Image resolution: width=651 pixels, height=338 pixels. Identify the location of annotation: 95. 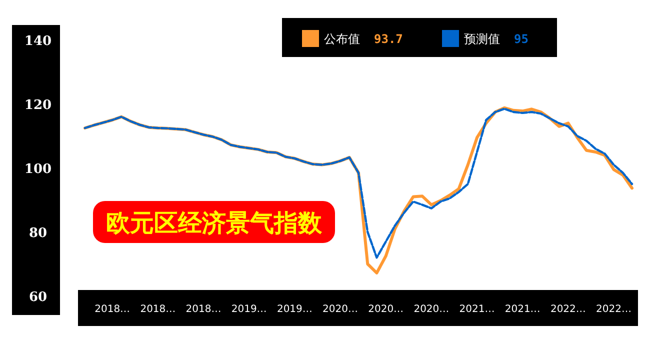
(521, 39).